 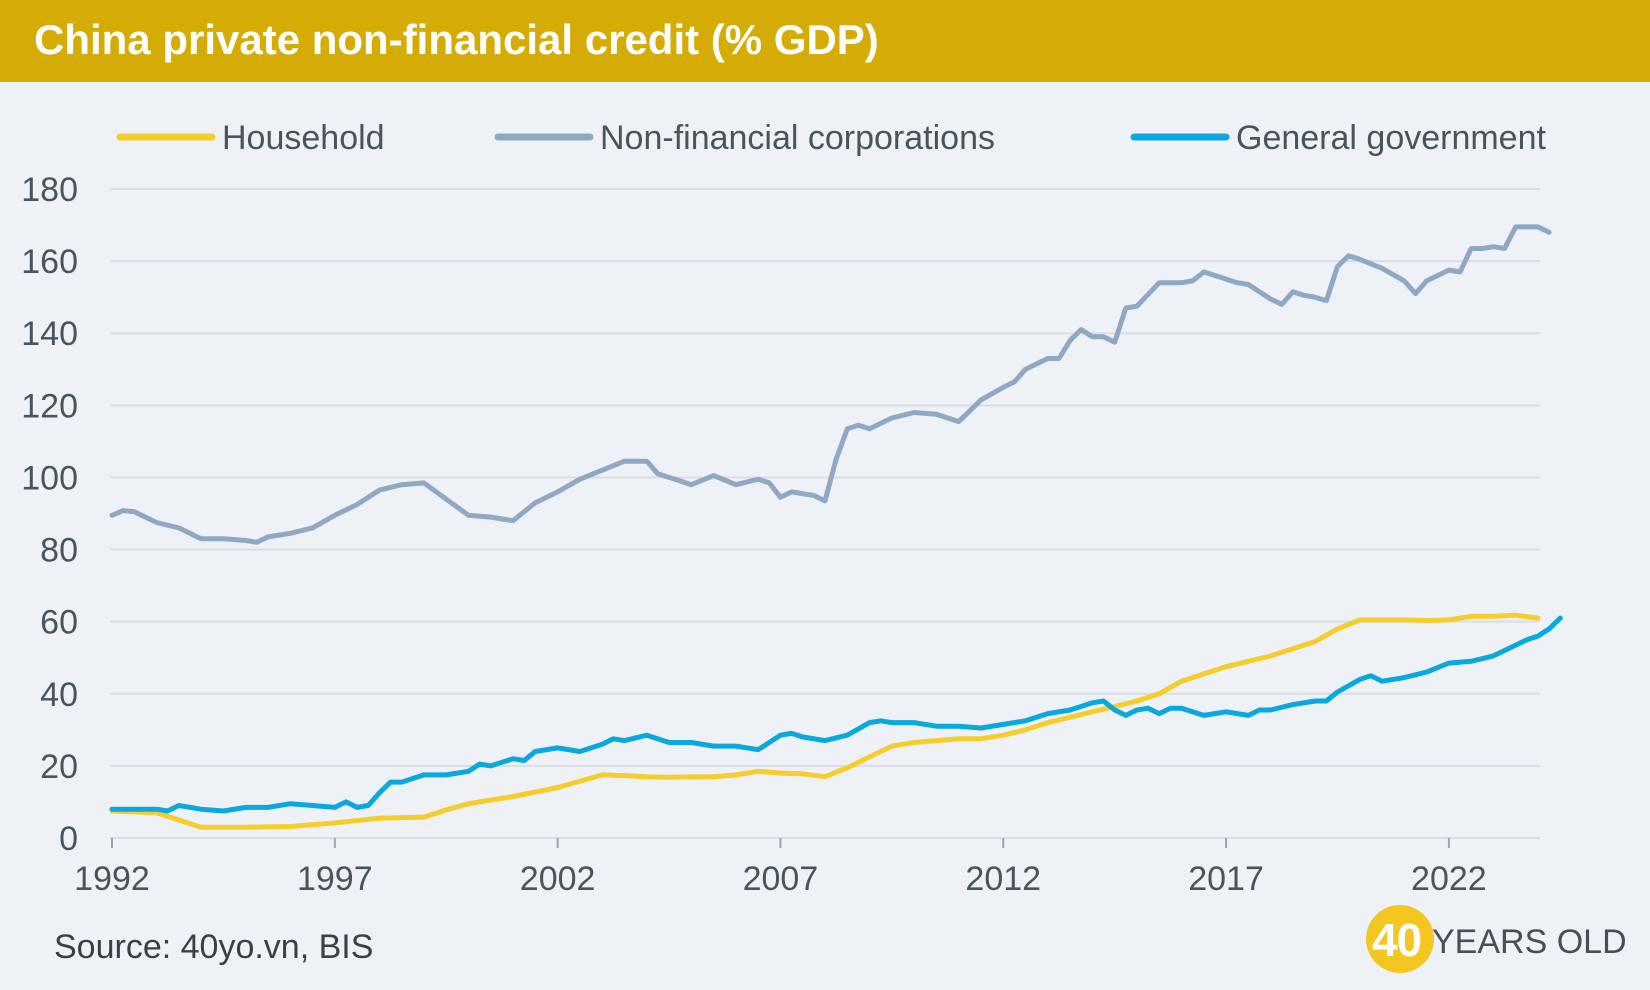 What do you see at coordinates (49, 190) in the screenshot?
I see `y-tick-label: 180` at bounding box center [49, 190].